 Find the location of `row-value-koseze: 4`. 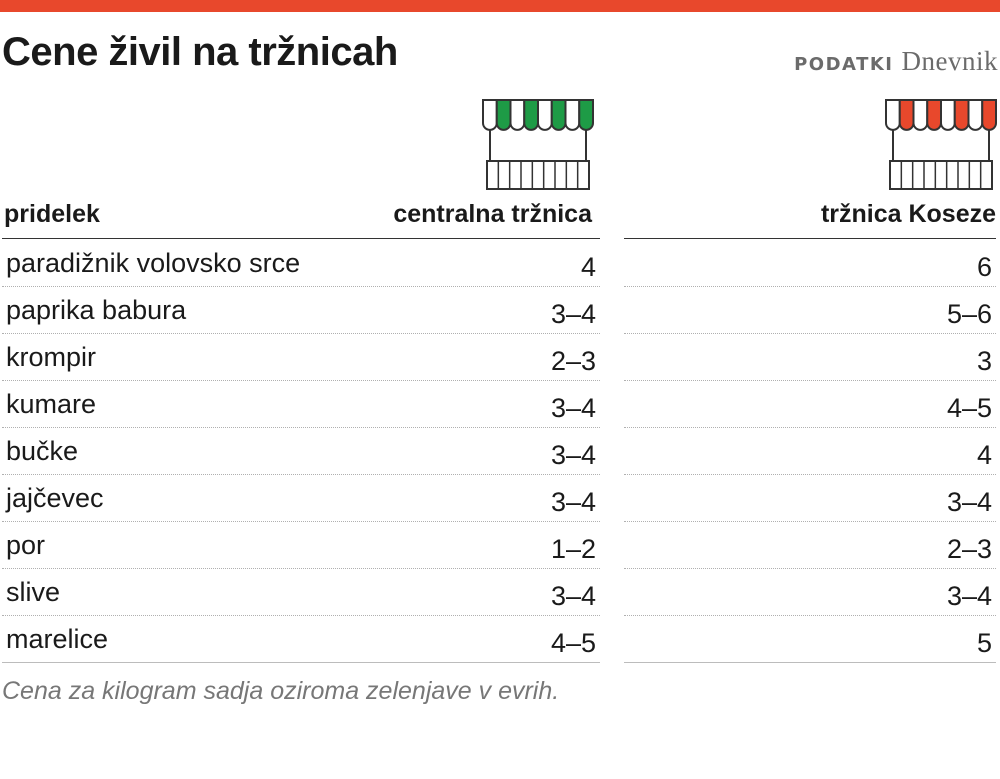

row-value-koseze: 4 is located at coordinates (984, 455).